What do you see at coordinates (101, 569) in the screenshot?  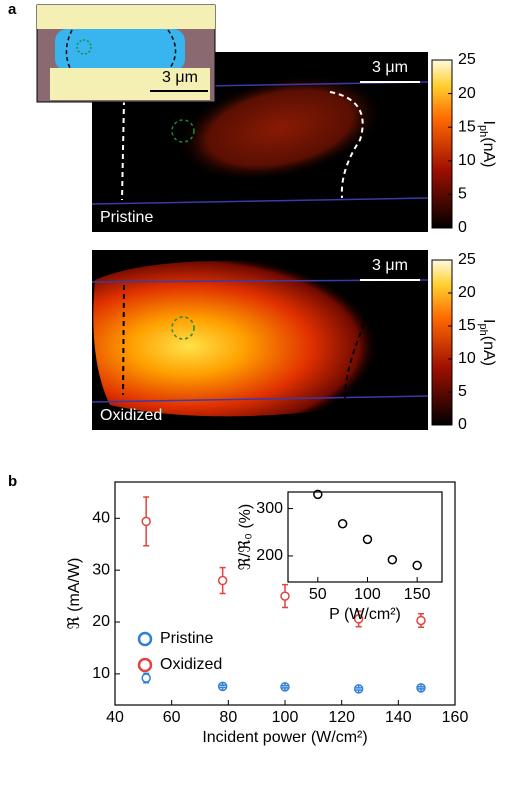 I see `y-tick-label: 30` at bounding box center [101, 569].